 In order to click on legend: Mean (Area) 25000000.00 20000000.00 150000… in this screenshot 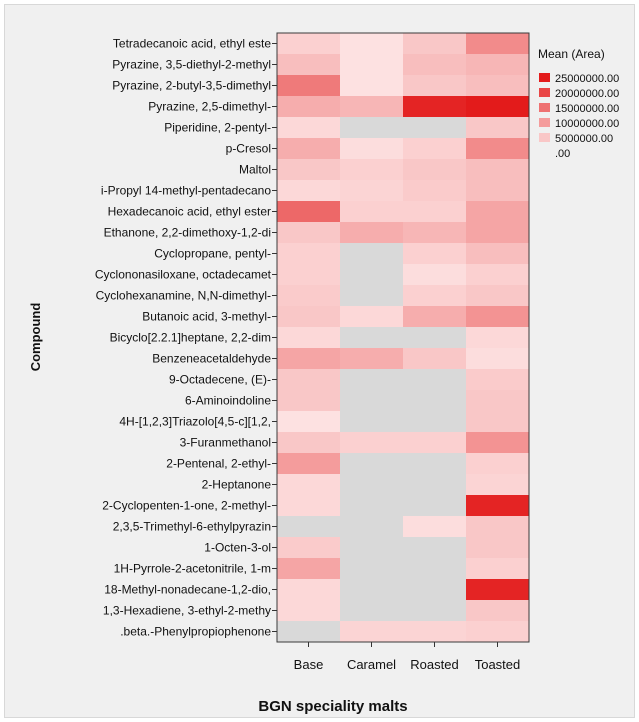, I will do `click(578, 103)`.